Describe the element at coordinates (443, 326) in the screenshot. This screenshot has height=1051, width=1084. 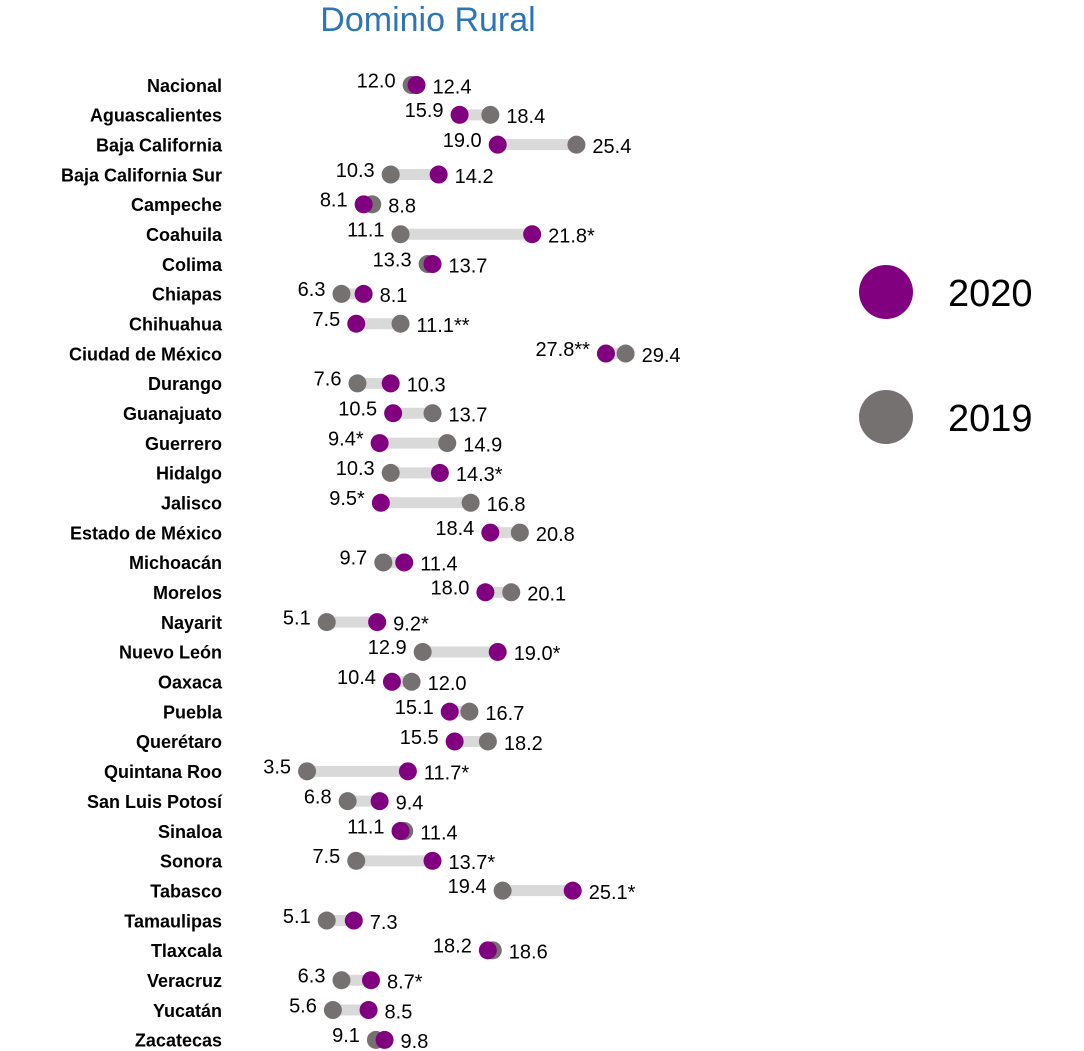
I see `value-label: 11.1**` at that location.